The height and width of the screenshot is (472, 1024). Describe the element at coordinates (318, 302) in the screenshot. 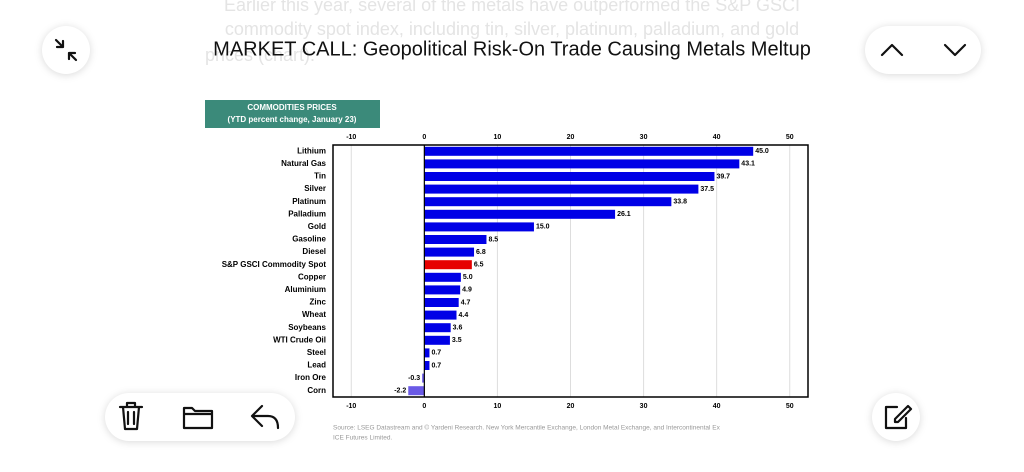

I see `y-tick-label: Zinc` at that location.